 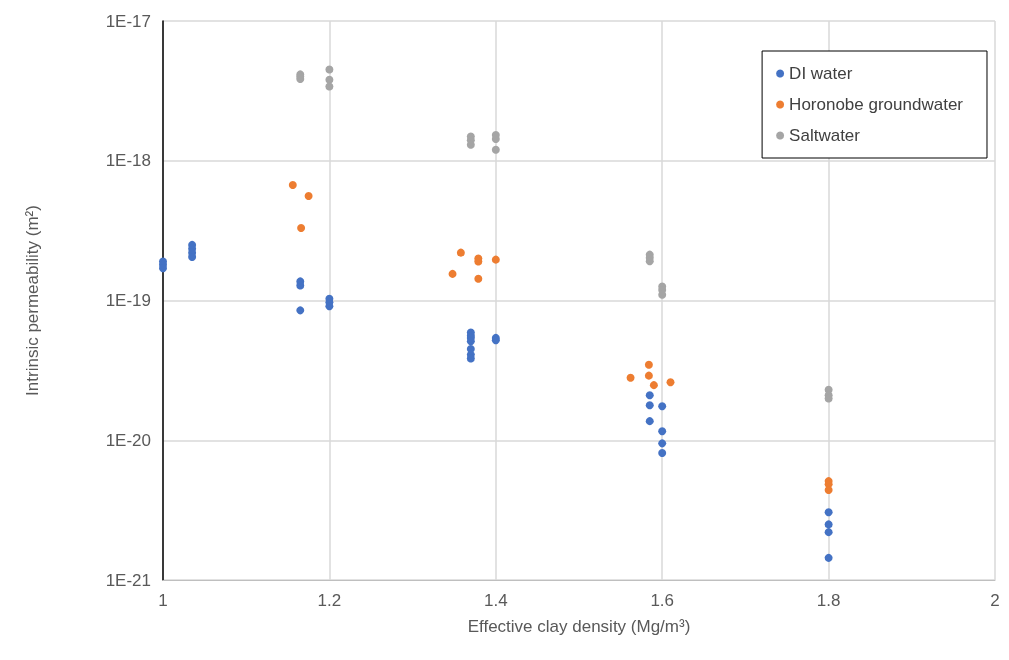 I want to click on y-axis-title: Intrinsic permeability (m²), so click(x=32, y=300).